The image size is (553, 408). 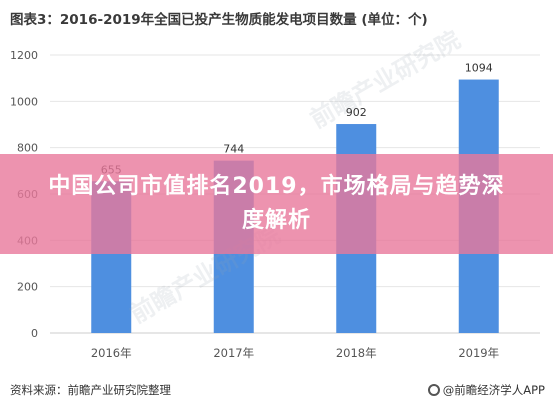 I want to click on x-tick-label: 2016年, so click(x=111, y=353).